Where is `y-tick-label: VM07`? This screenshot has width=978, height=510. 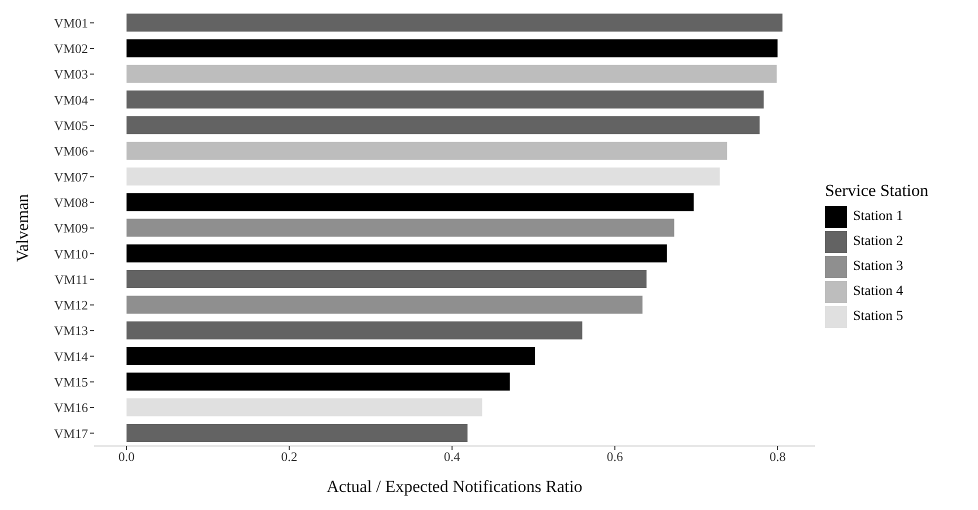 y-tick-label: VM07 is located at coordinates (71, 176).